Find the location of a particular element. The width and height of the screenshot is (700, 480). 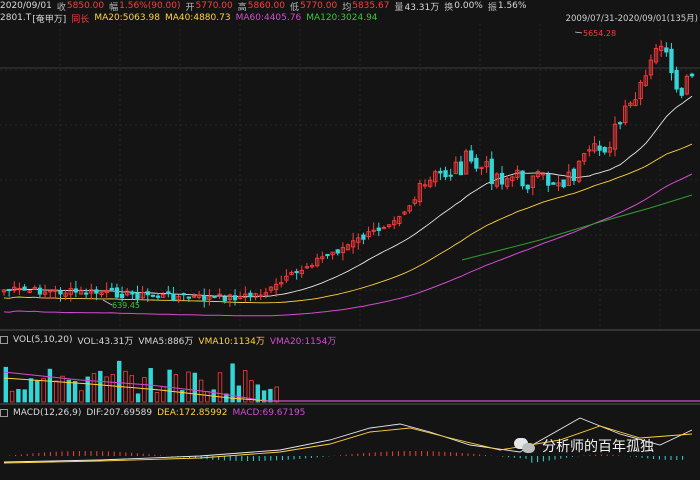

volume-panel-icon is located at coordinates (4, 340).